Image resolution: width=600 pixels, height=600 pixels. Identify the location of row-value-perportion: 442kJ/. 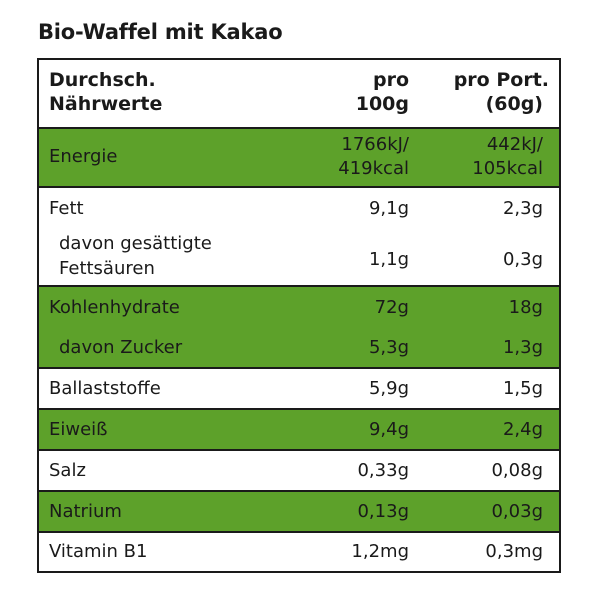
(514, 144).